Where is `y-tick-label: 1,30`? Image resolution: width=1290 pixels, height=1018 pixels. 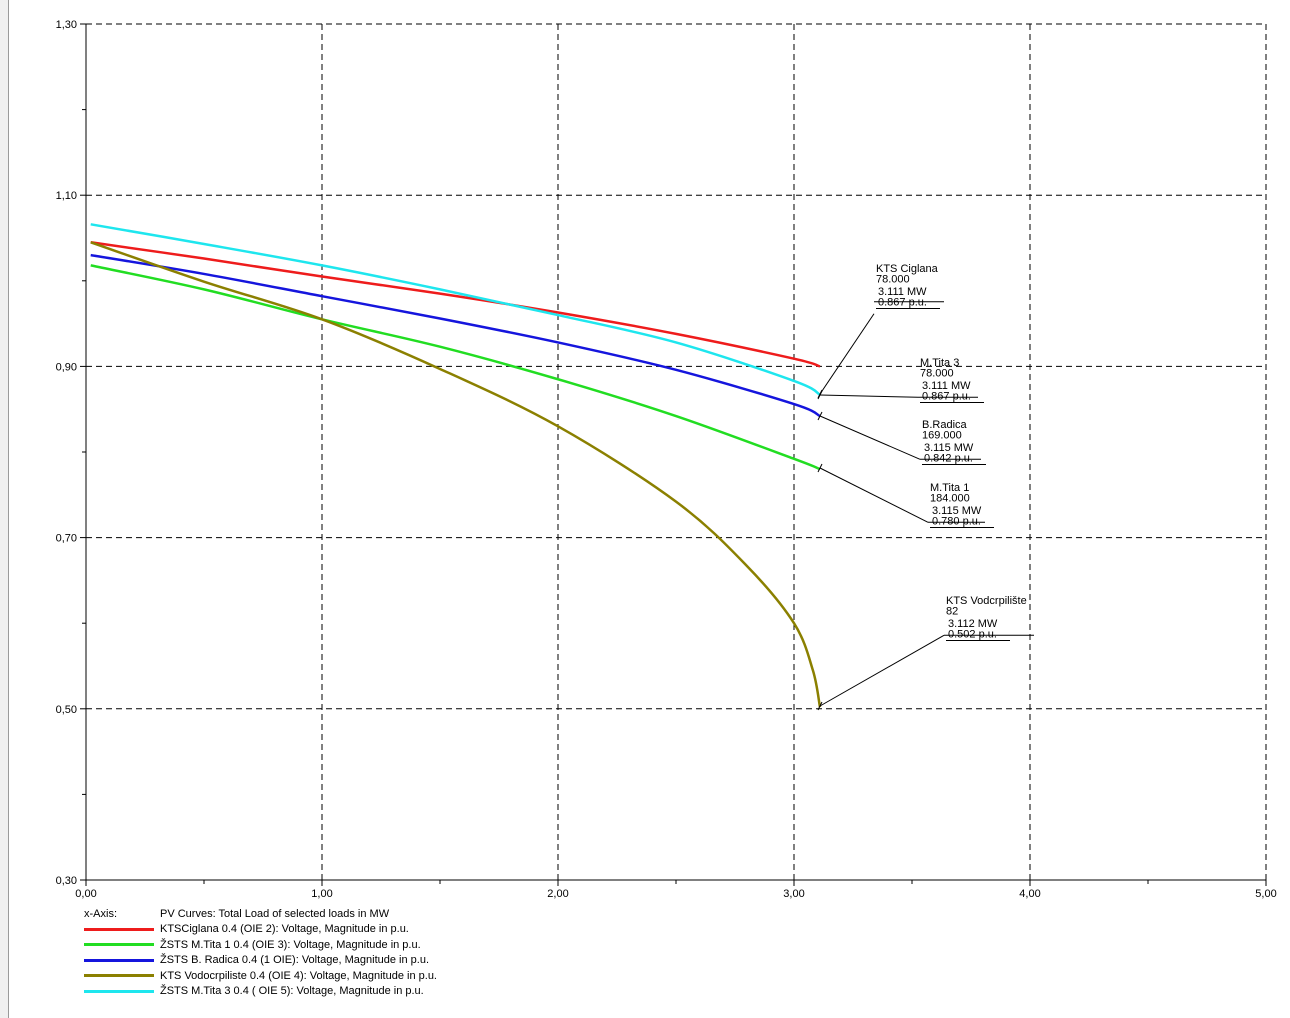
y-tick-label: 1,30 is located at coordinates (66, 25).